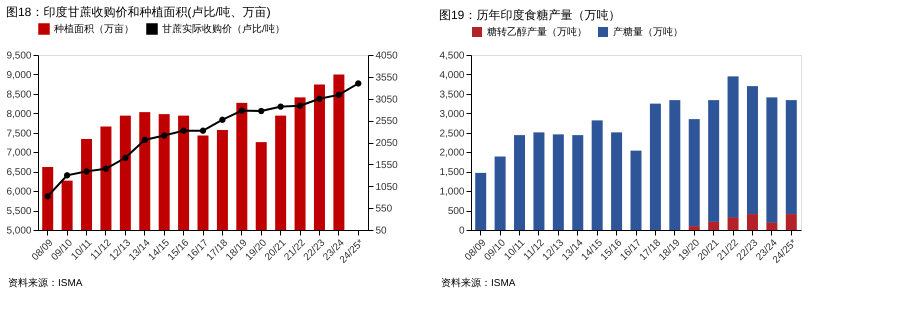 Image resolution: width=902 pixels, height=333 pixels. Describe the element at coordinates (648, 32) in the screenshot. I see `legend-label: 产糖量（万吨）` at that location.